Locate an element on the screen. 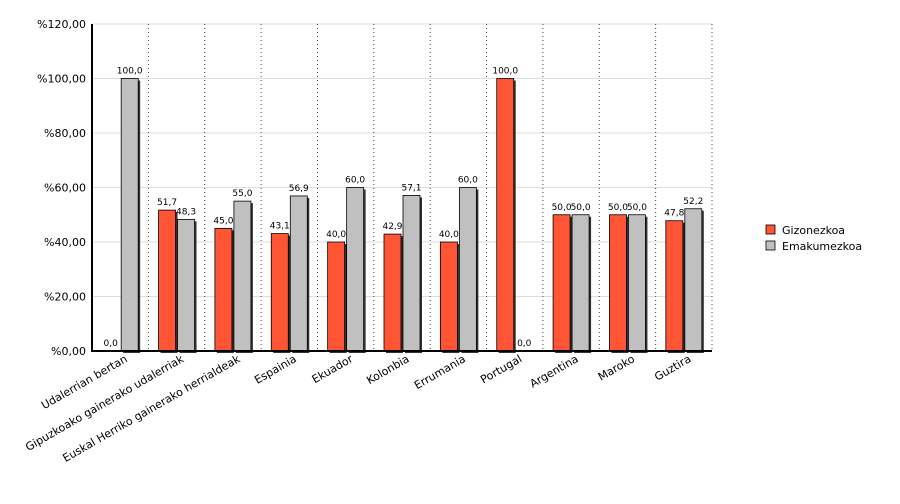 The height and width of the screenshot is (504, 900). y-tick-label: %100,00 is located at coordinates (61, 79).